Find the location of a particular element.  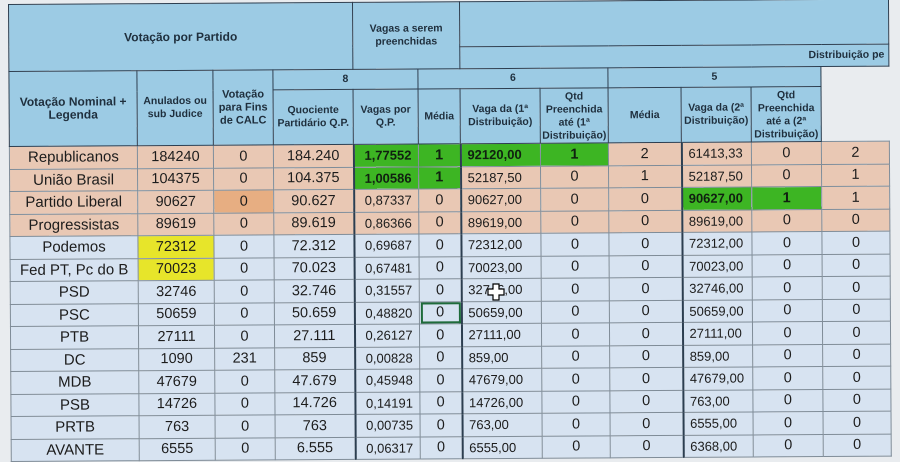

cell-media1: 6555,00 is located at coordinates (502, 447).